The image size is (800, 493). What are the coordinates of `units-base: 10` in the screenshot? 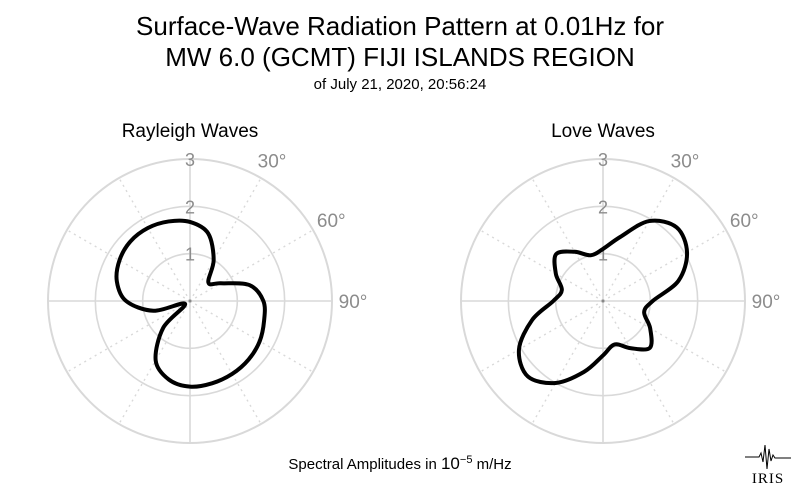 It's located at (450, 463).